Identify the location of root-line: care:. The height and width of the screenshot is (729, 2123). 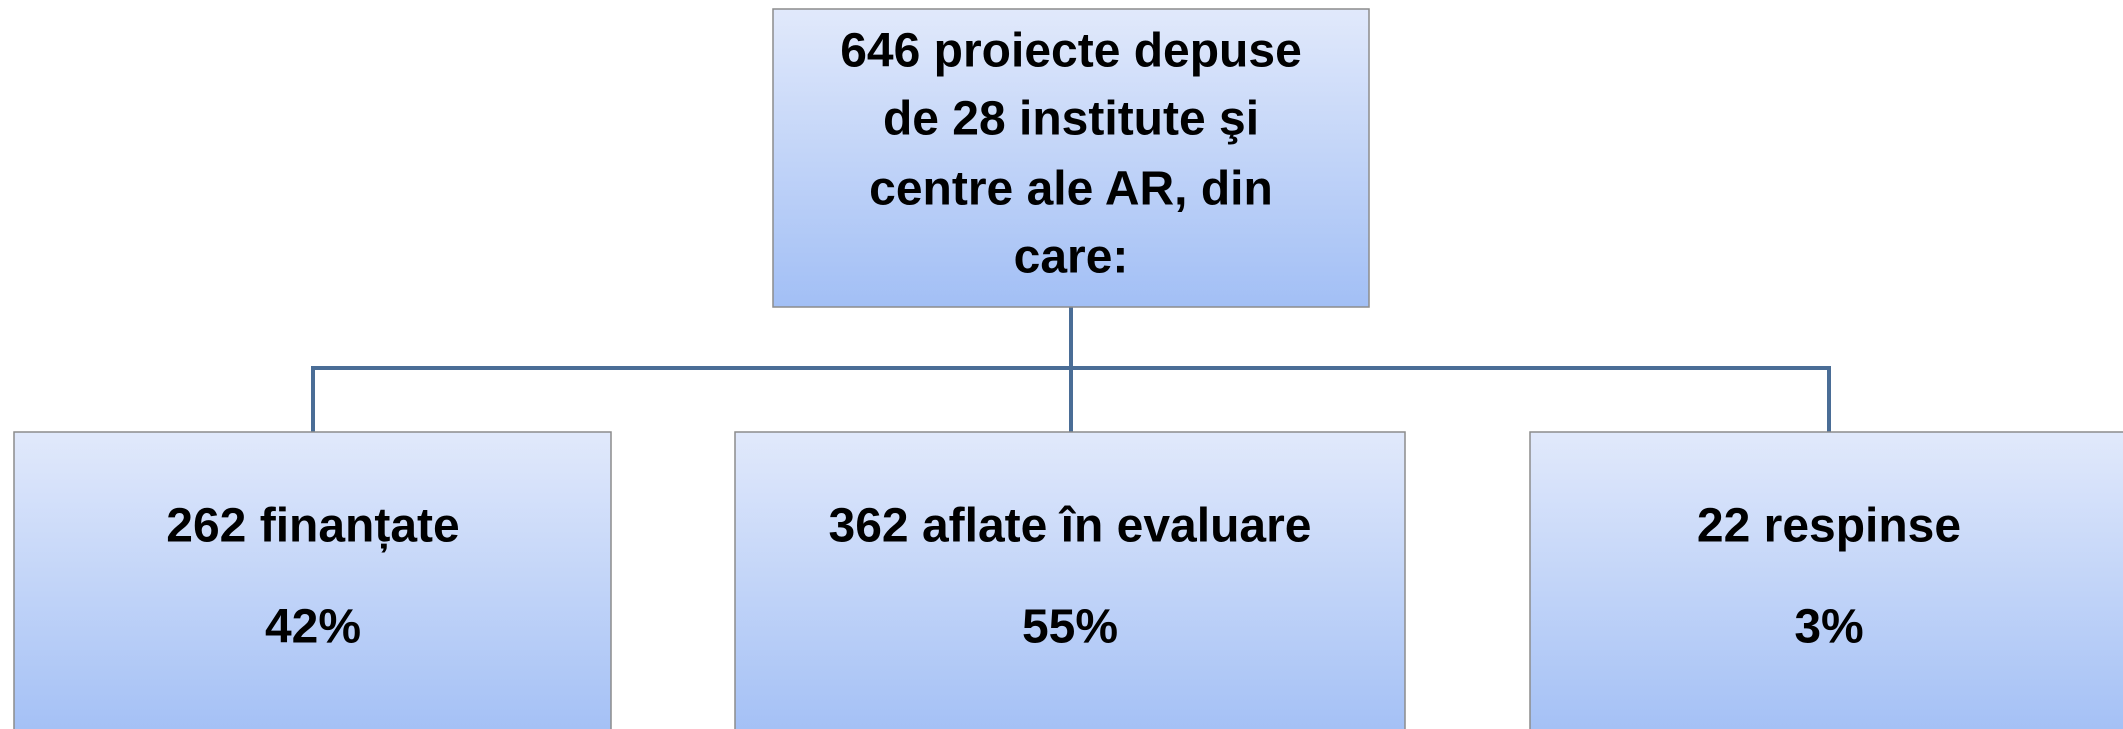
(1071, 257).